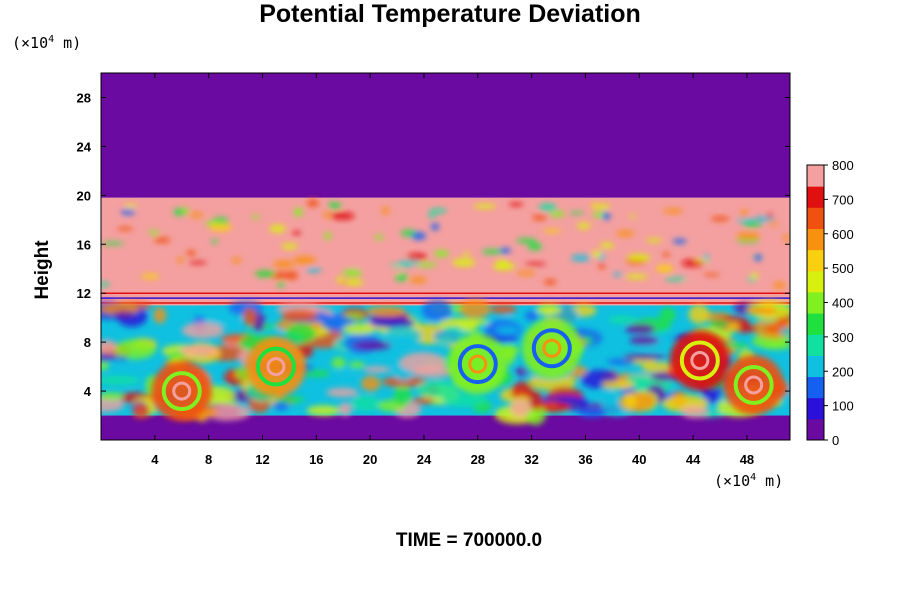 The image size is (900, 600). I want to click on colorbar-tick-label: 0, so click(835, 440).